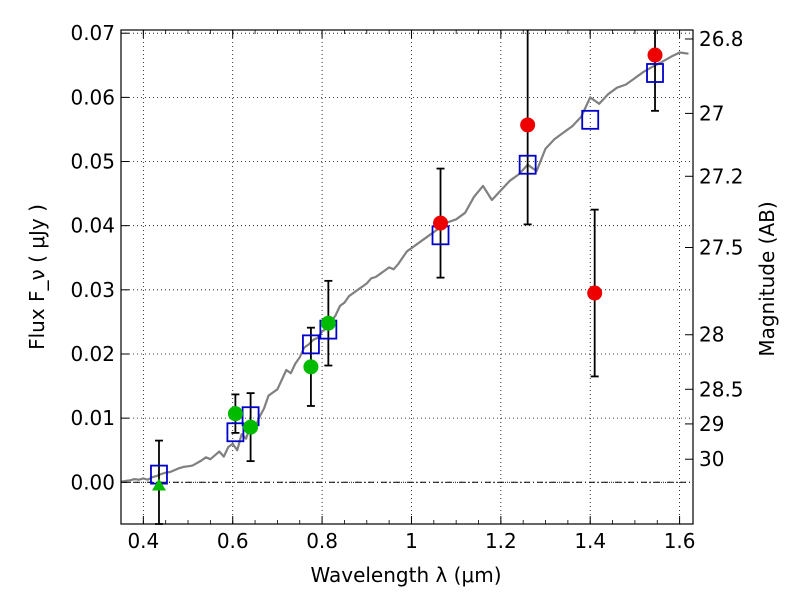 The image size is (800, 600). I want to click on y-tick-label-6: 0.06, so click(92, 97).